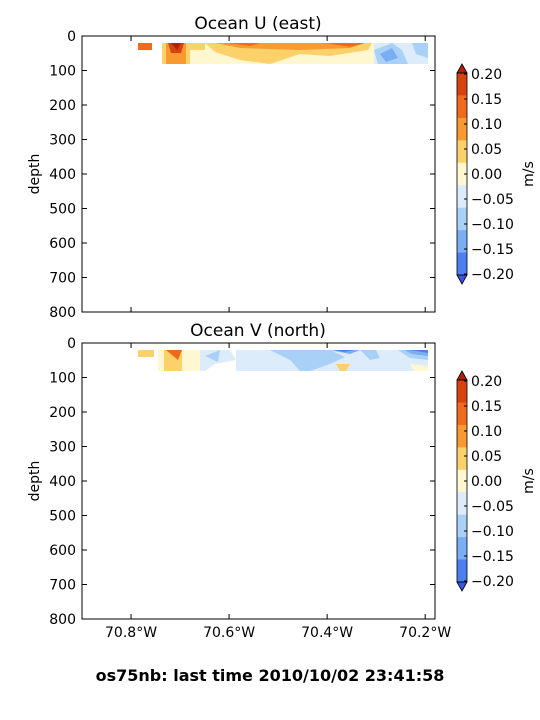 This screenshot has width=540, height=720. I want to click on x-tick-label: 70.8°W, so click(131, 633).